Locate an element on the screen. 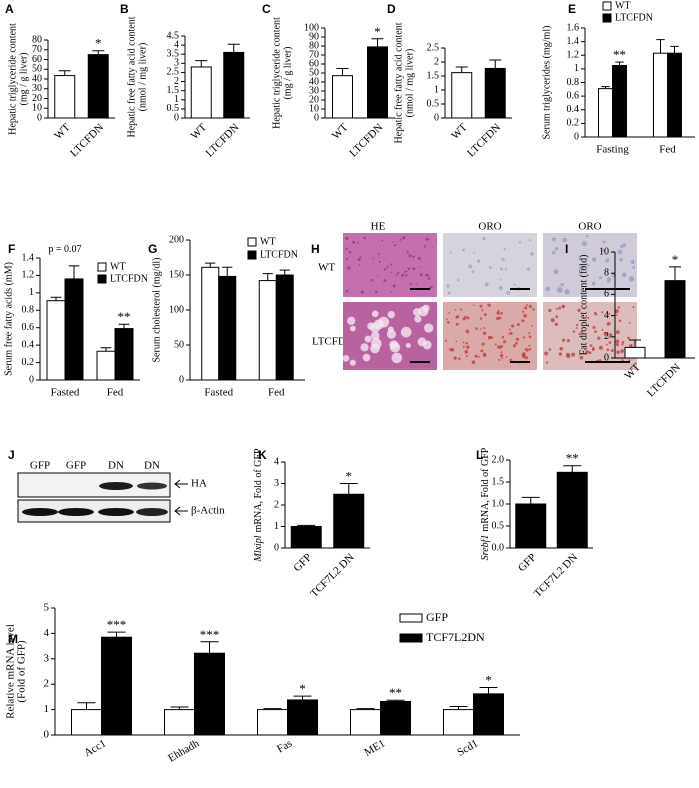 This screenshot has height=788, width=699. y-tick-label: 60 is located at coordinates (37, 59).